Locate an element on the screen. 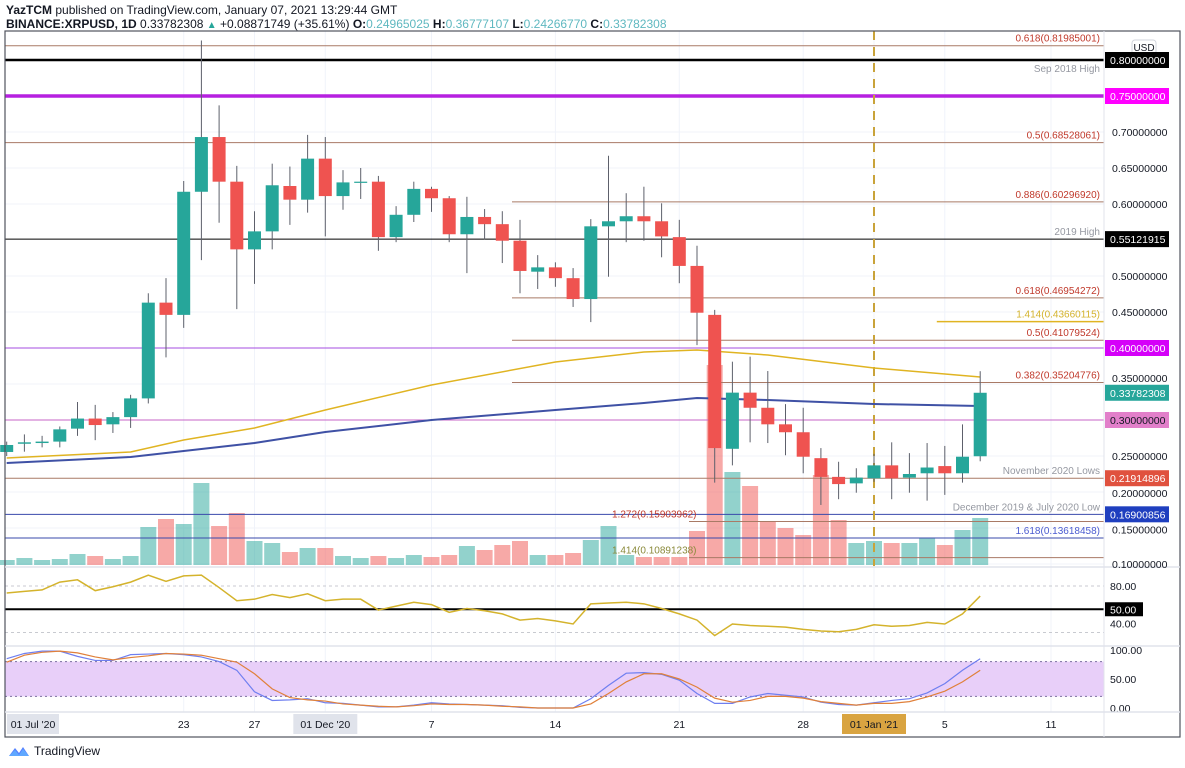  open-label: O: is located at coordinates (359, 24).